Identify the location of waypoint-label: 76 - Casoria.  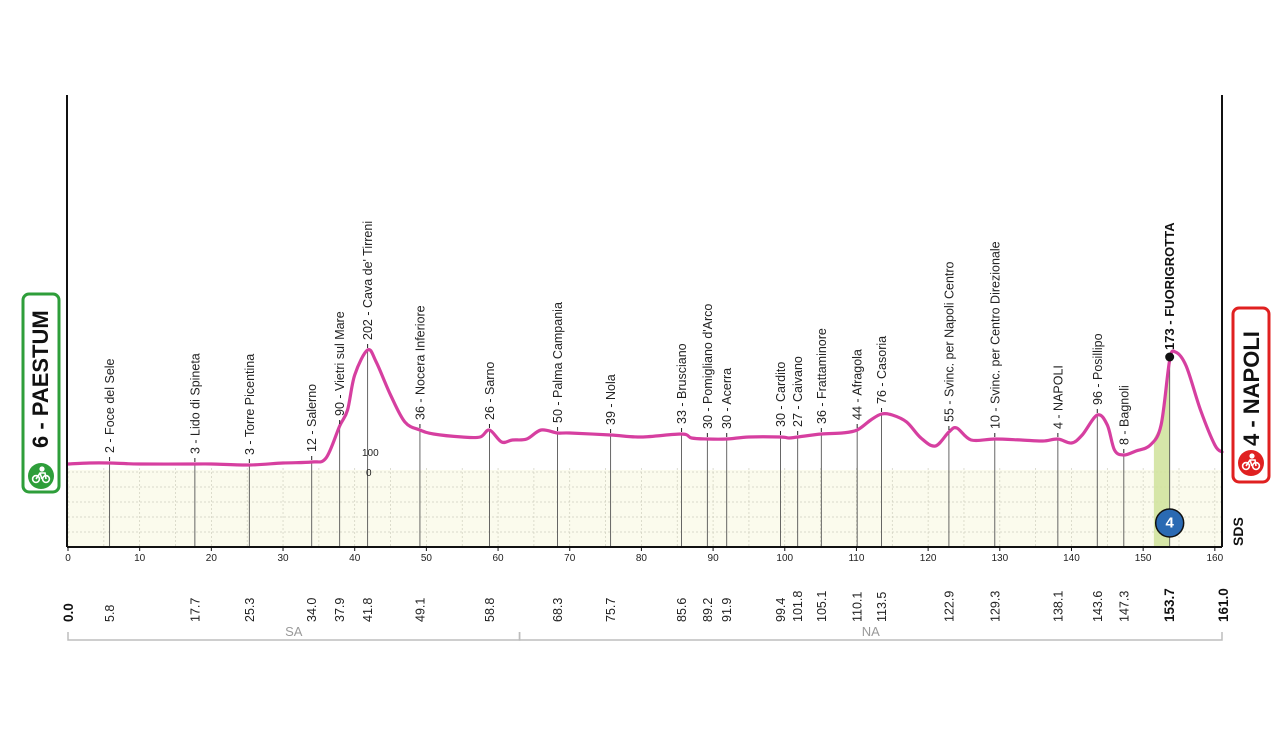
(882, 370).